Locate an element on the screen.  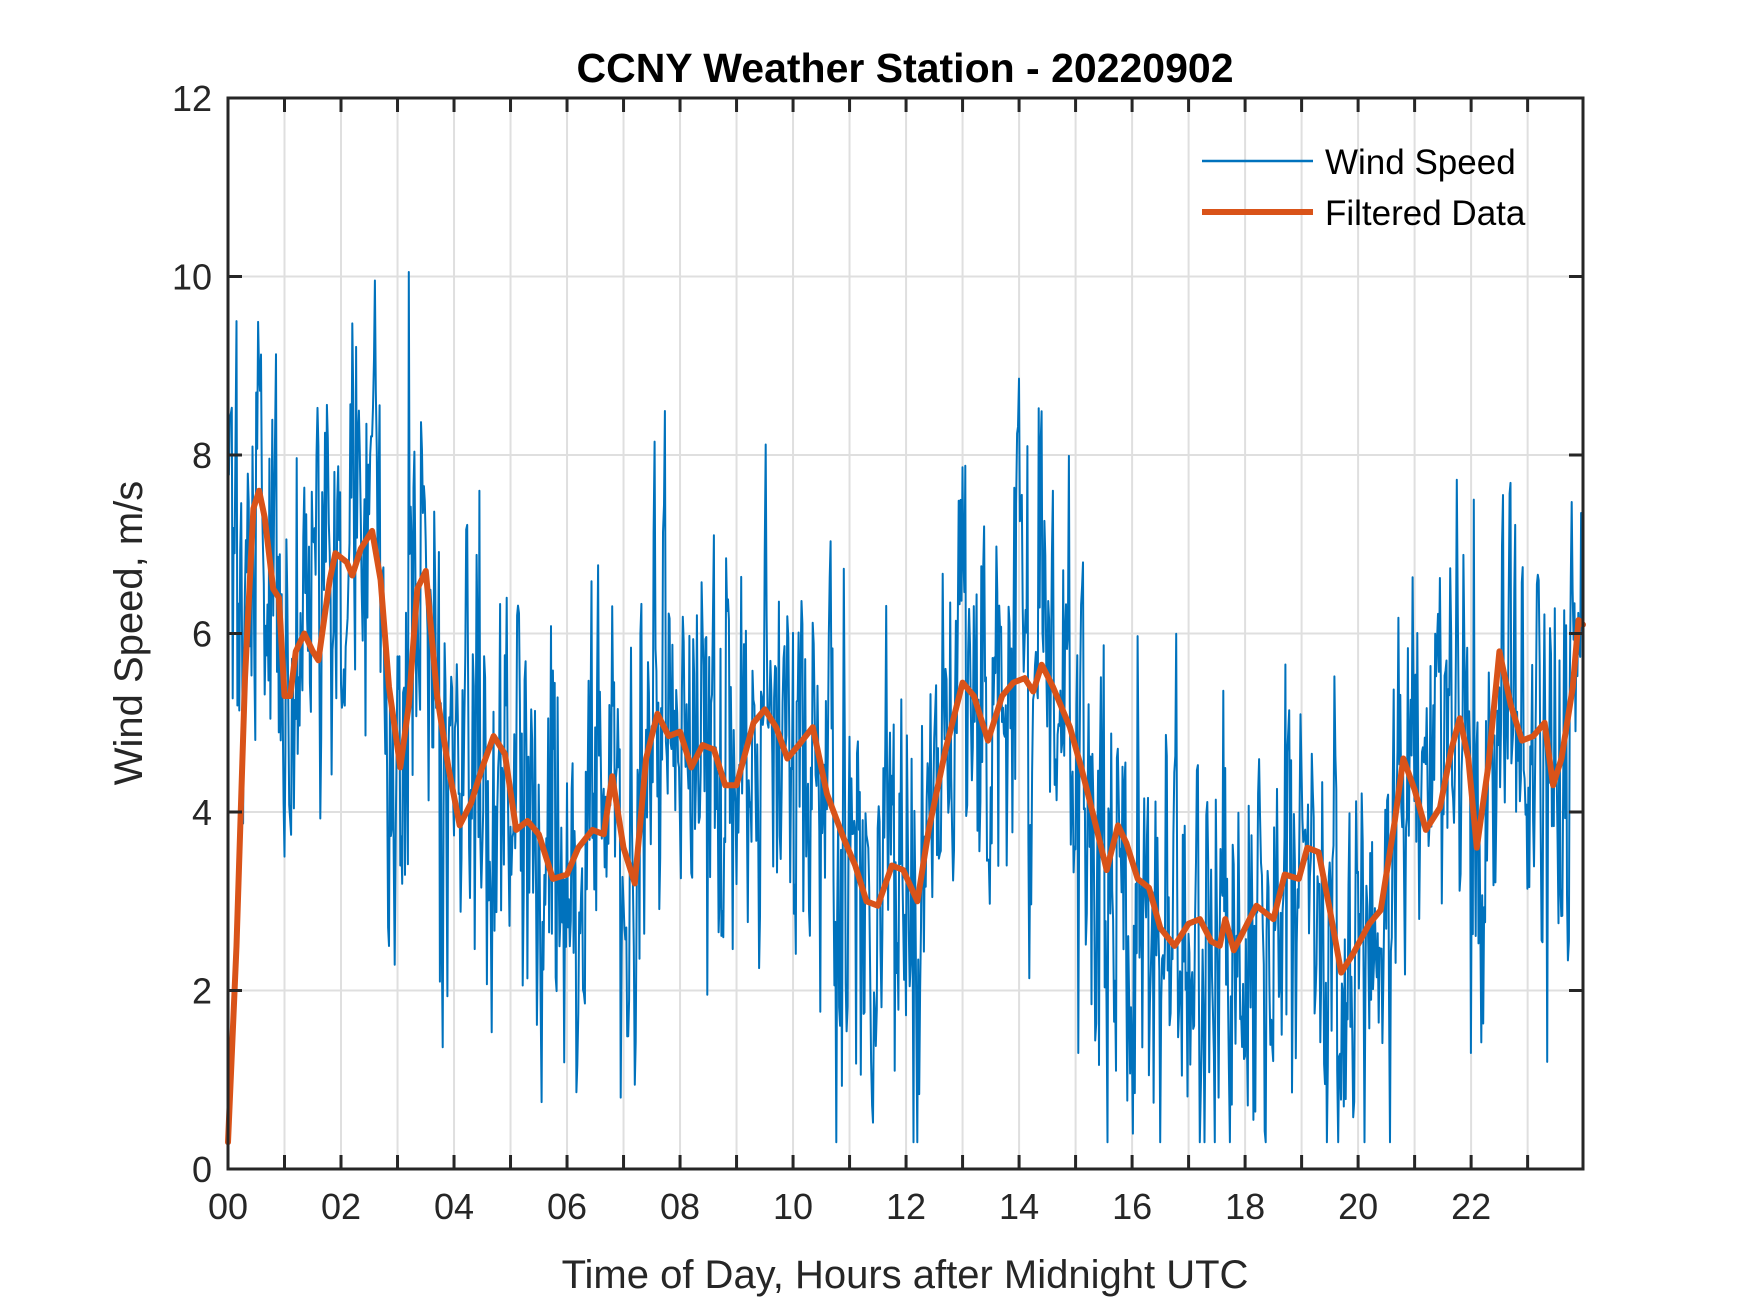
x-tick-label: 00 is located at coordinates (228, 1206).